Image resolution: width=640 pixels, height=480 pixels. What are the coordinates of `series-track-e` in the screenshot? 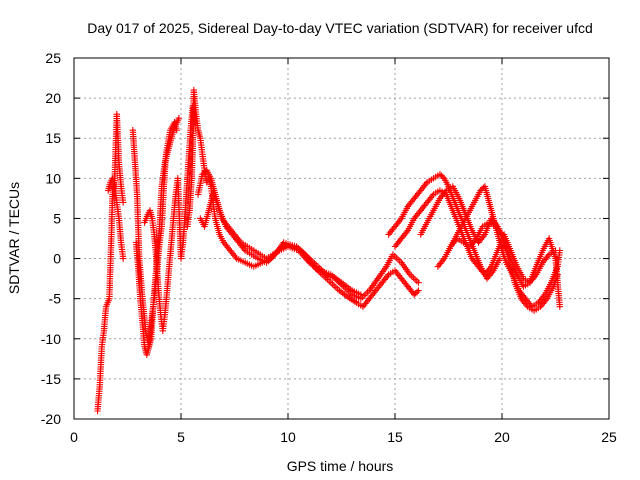 It's located at (170, 218).